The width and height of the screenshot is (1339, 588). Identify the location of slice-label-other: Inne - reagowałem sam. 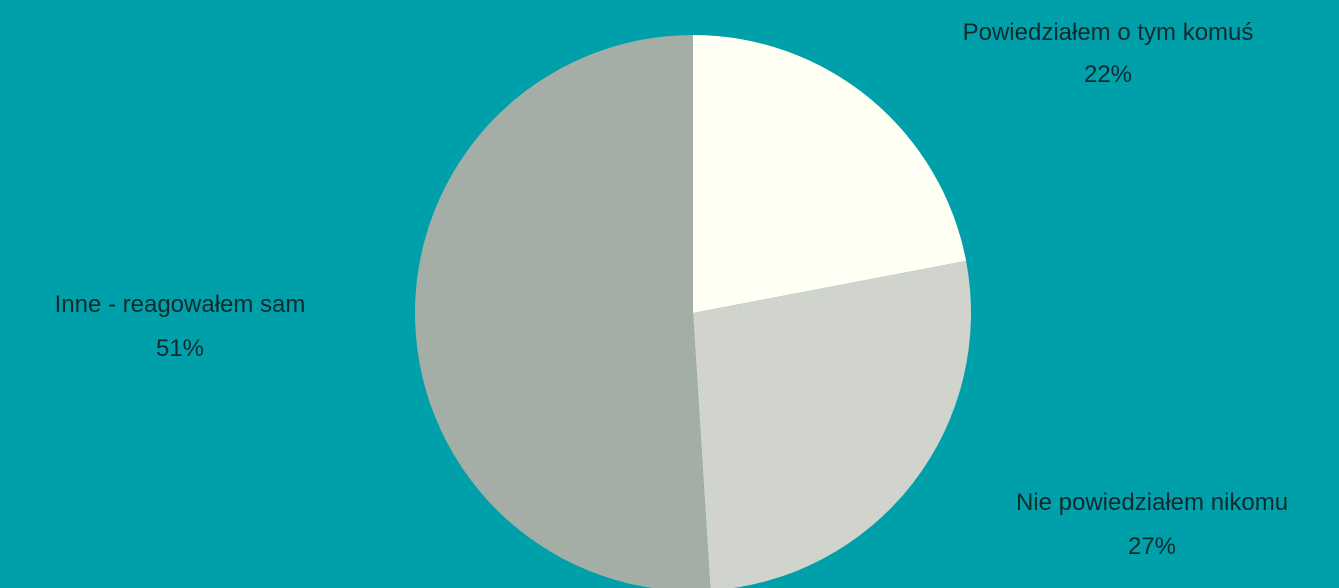
(180, 304).